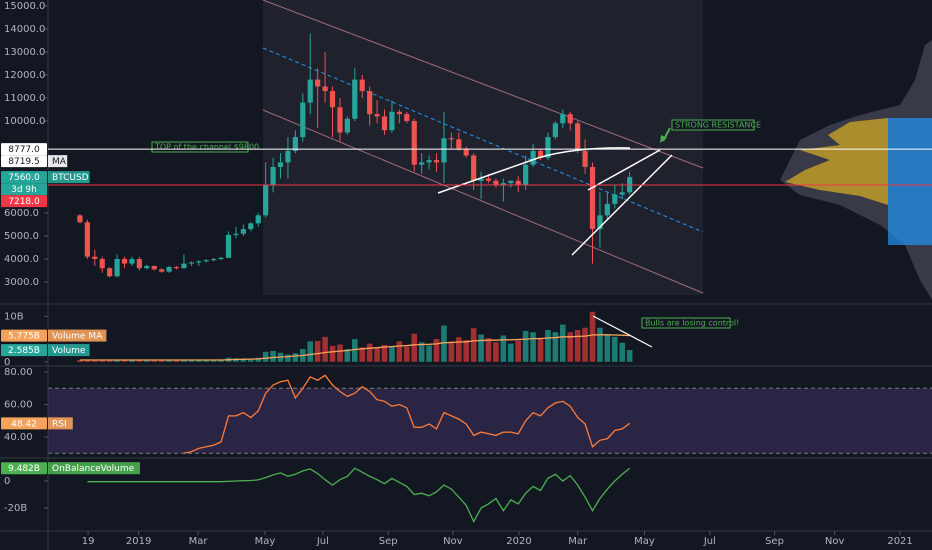 This screenshot has width=932, height=550. I want to click on x-tick-label: 2021, so click(899, 541).